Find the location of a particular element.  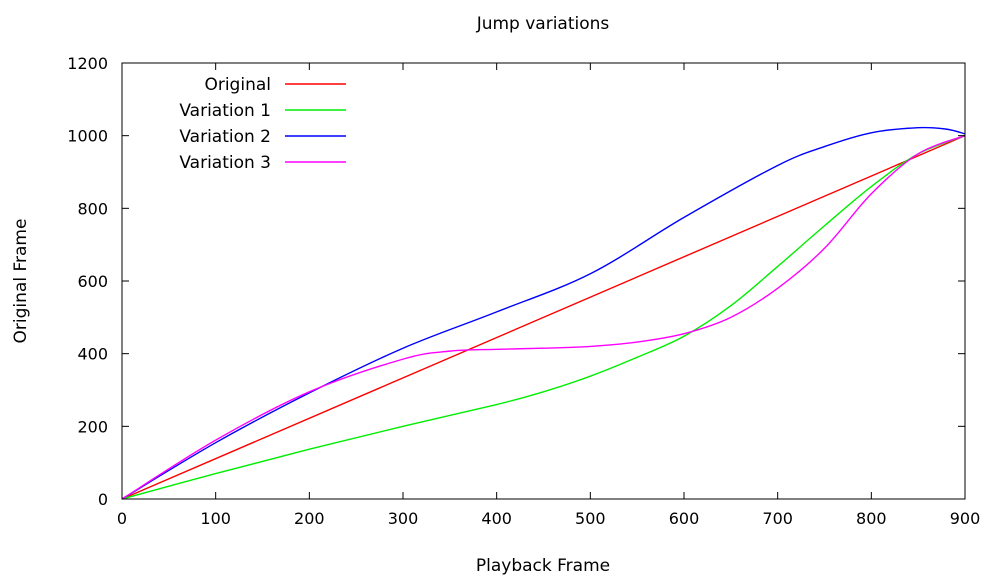

legend-label-variation-2: Variation 2 is located at coordinates (225, 137).